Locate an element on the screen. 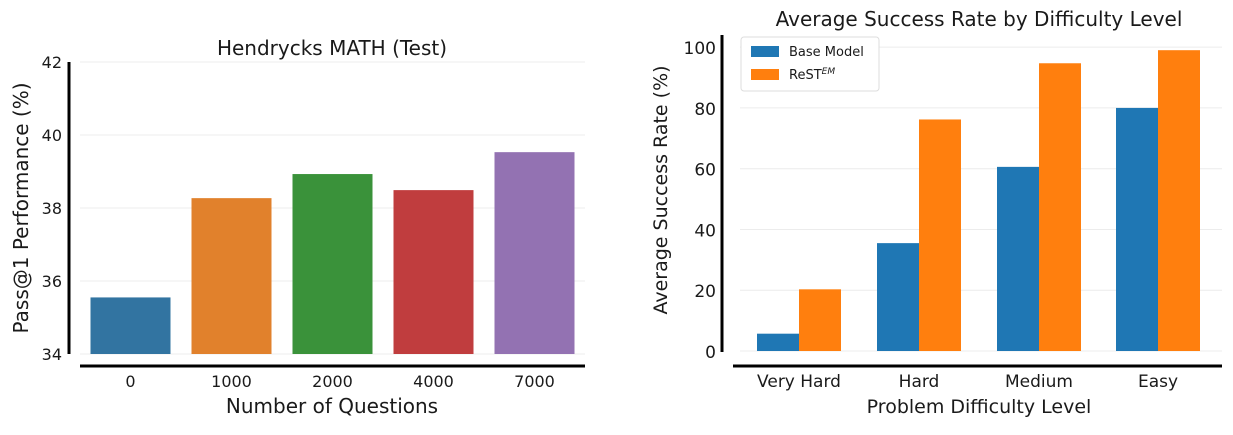  bar-rest-em-very-hard is located at coordinates (820, 320).